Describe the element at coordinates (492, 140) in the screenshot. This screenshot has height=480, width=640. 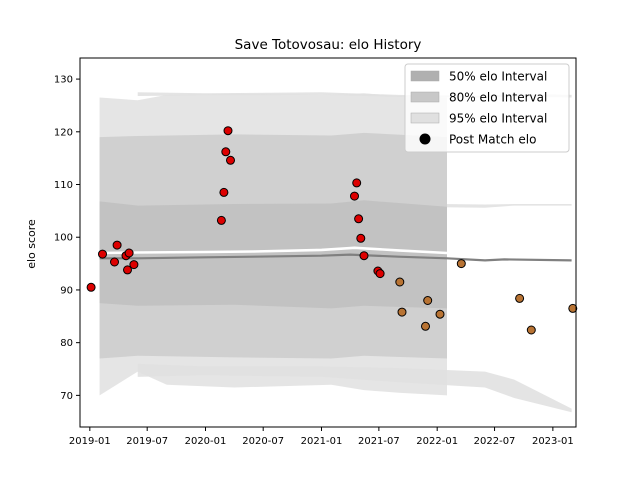
I see `legend-label-post-match-elo: Post Match elo` at that location.